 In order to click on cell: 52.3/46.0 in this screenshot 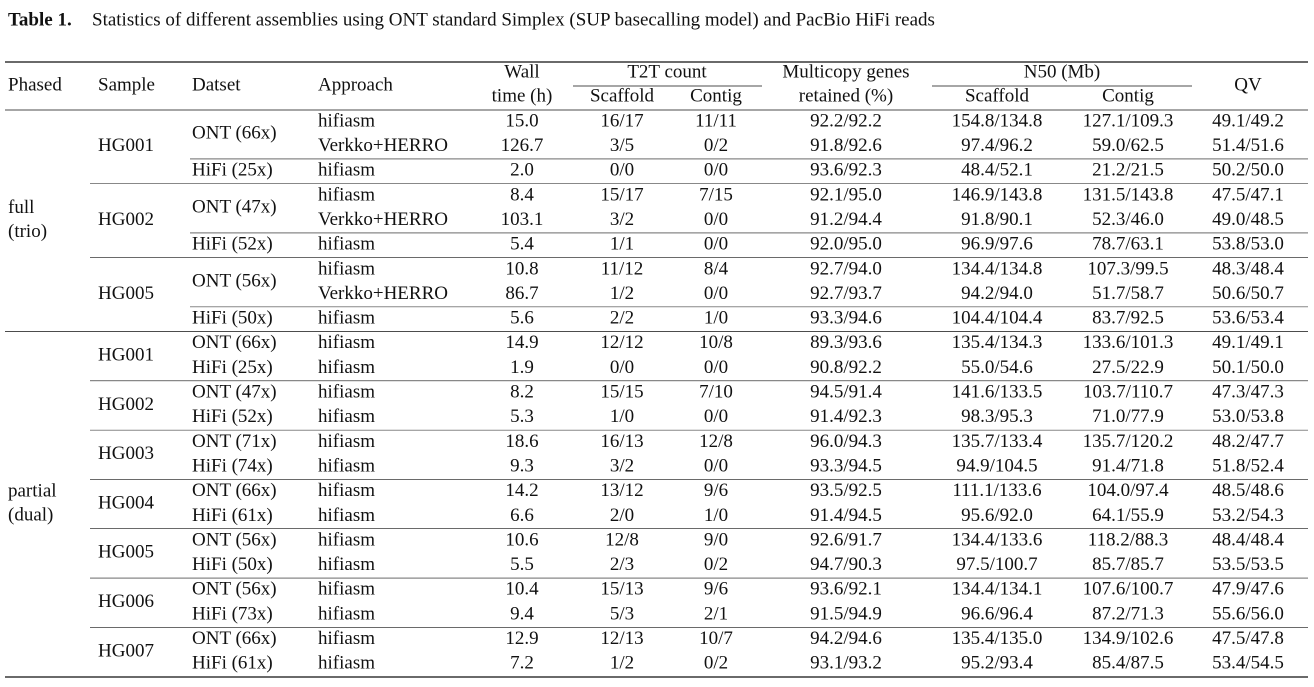, I will do `click(1128, 219)`.